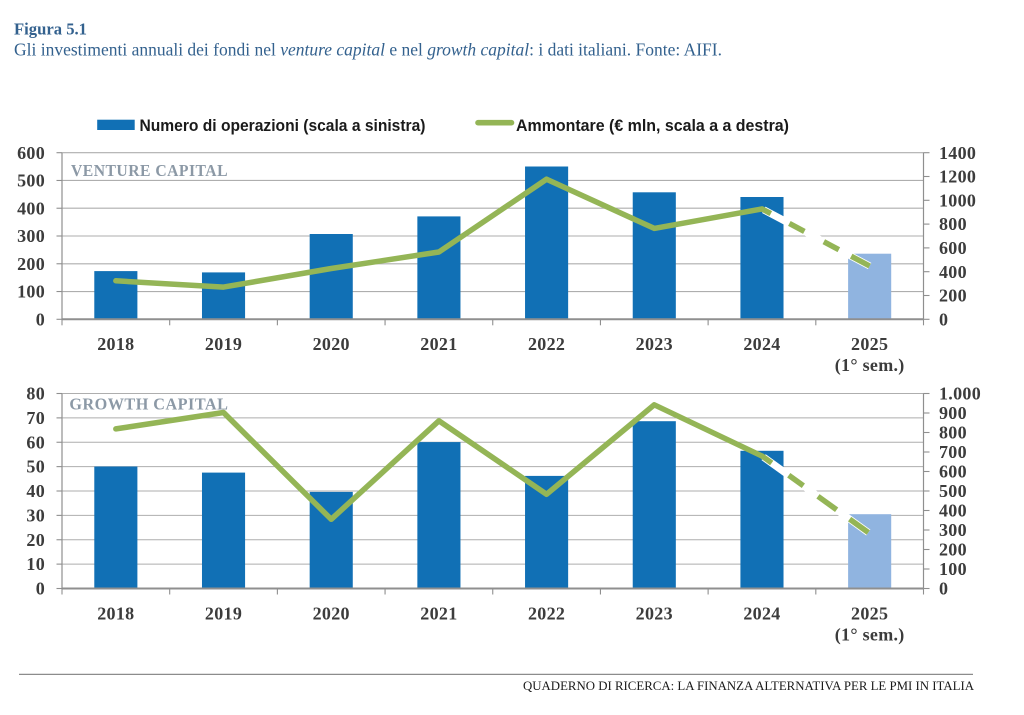 The height and width of the screenshot is (715, 1024). What do you see at coordinates (50, 29) in the screenshot?
I see `svg-text: Figura 5.1` at bounding box center [50, 29].